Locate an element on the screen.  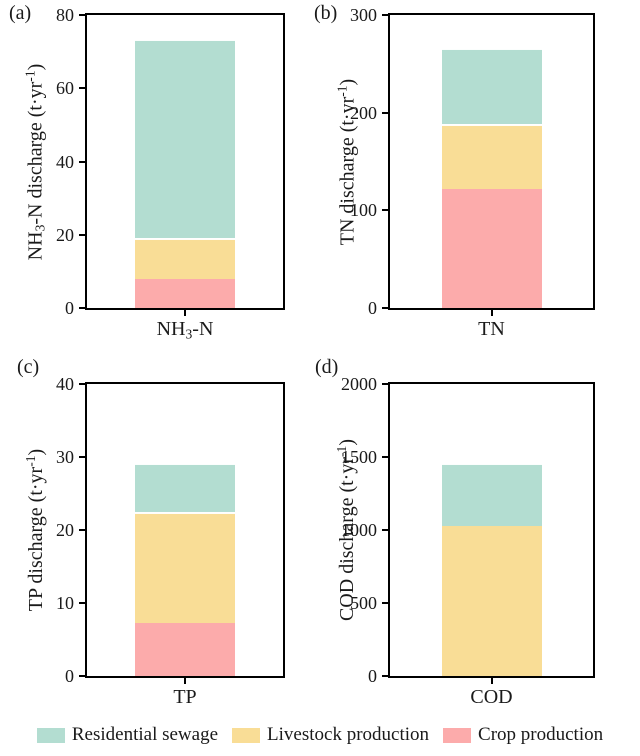
legend-item-residential-sewage: Residential sewage is located at coordinates (127, 735).